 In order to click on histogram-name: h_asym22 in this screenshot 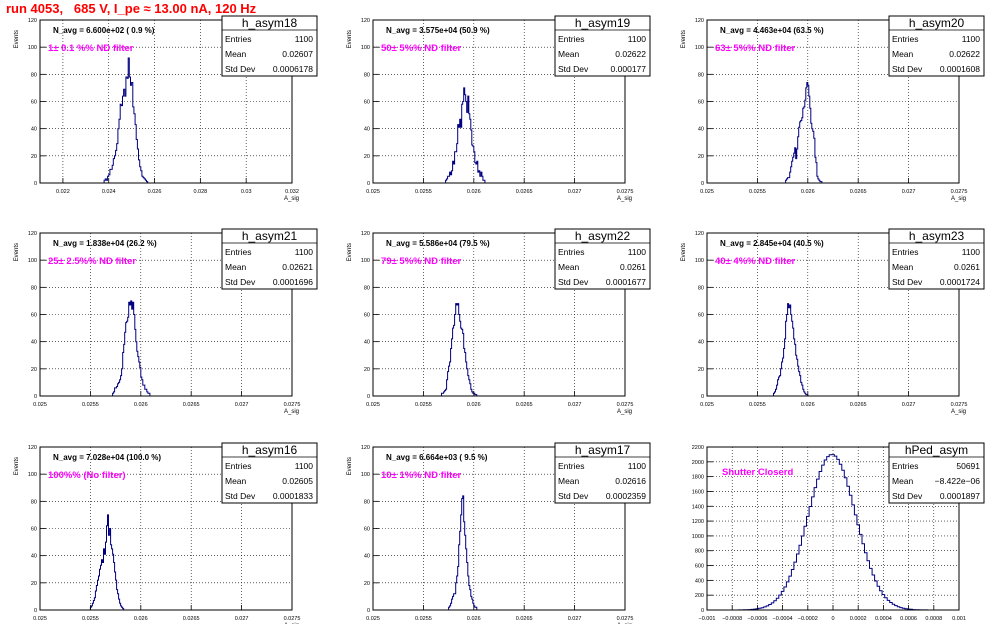, I will do `click(603, 236)`.